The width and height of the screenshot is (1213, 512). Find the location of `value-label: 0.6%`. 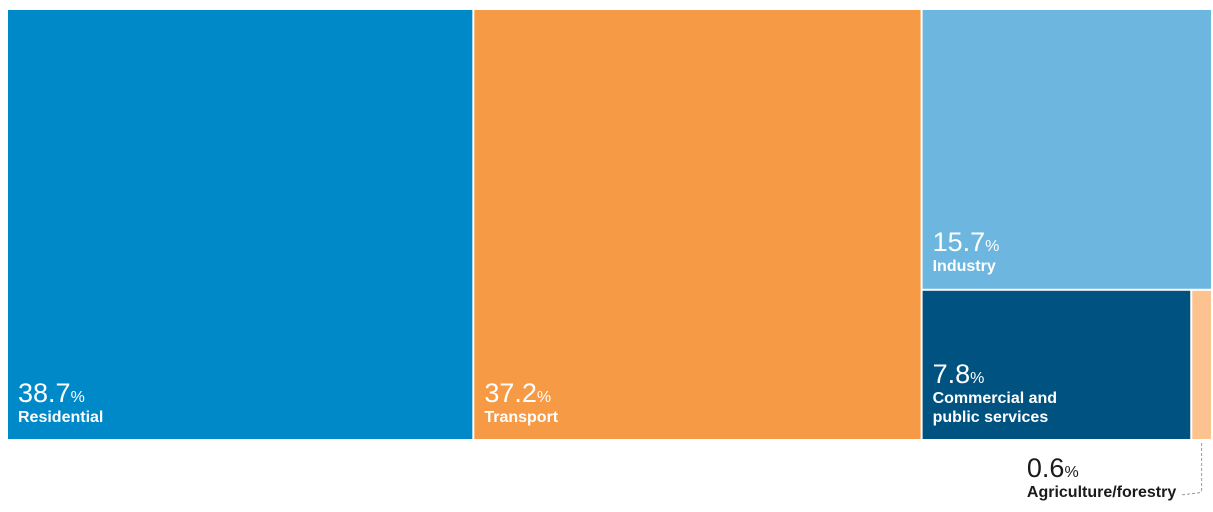

value-label: 0.6% is located at coordinates (1101, 468).